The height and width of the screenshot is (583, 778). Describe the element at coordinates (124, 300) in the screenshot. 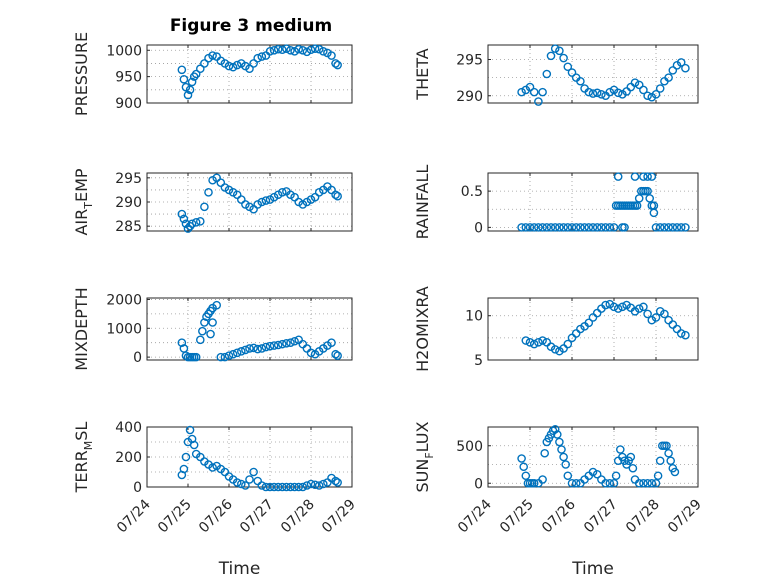

I see `y-tick-label: 2000` at that location.